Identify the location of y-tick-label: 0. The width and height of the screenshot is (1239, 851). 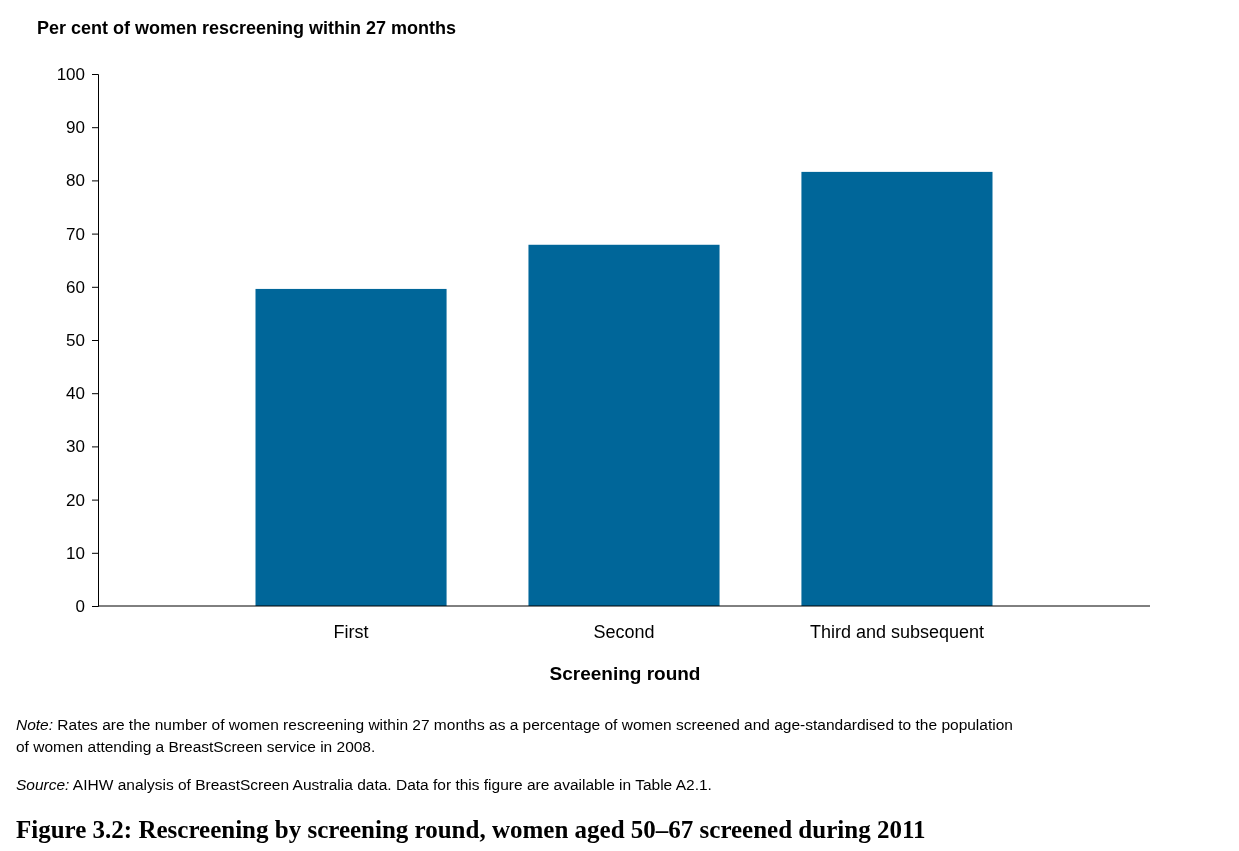
(80, 606).